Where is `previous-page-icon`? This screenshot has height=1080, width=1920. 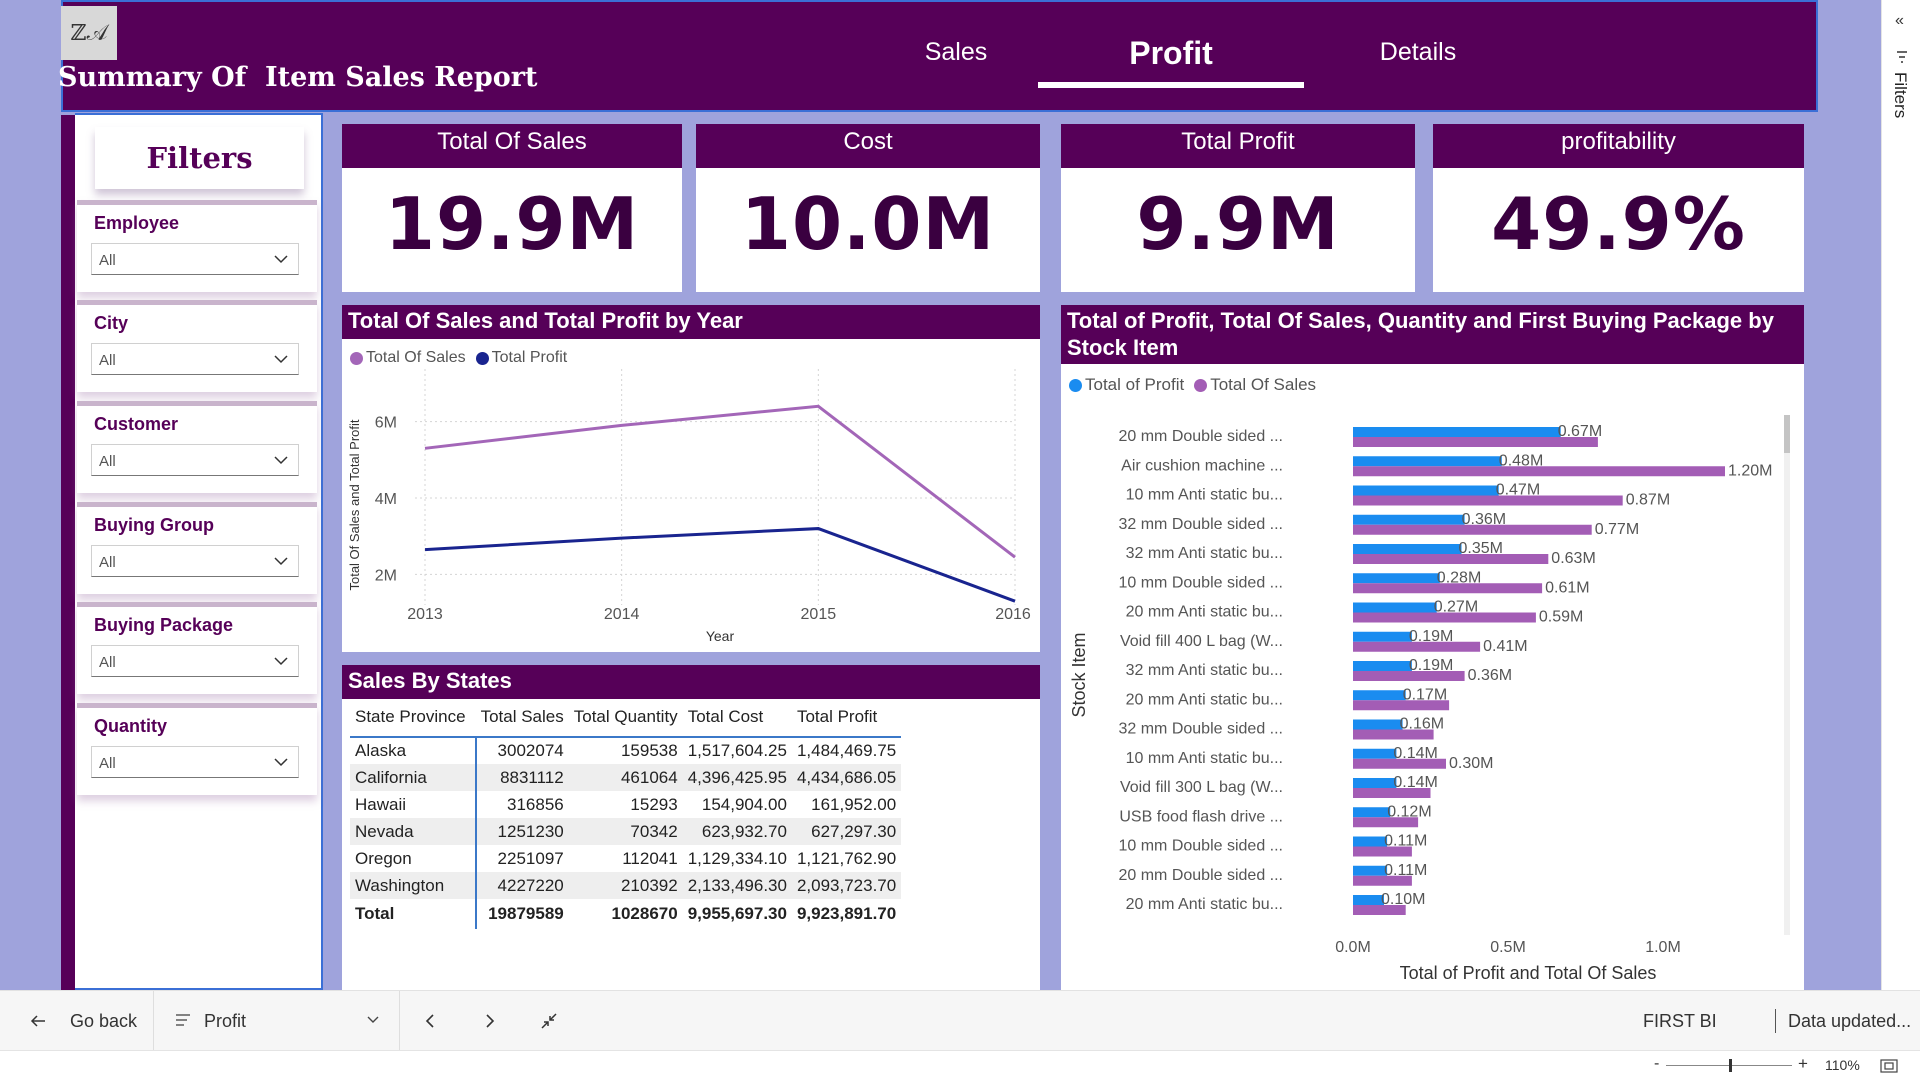
previous-page-icon is located at coordinates (430, 1021).